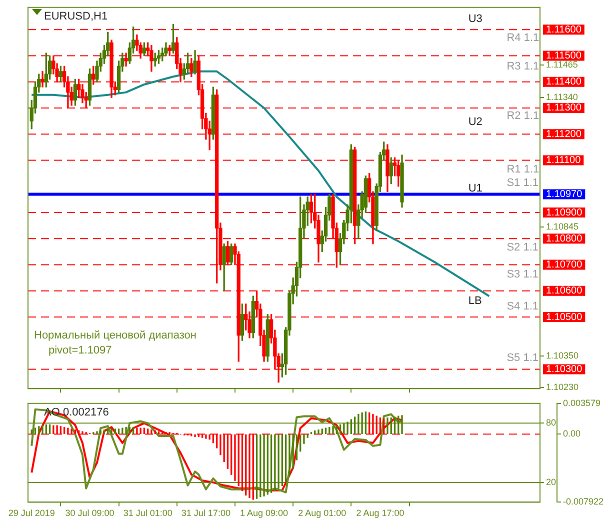 Image resolution: width=611 pixels, height=523 pixels. What do you see at coordinates (564, 82) in the screenshot?
I see `ref-line-label: 1.11400` at bounding box center [564, 82].